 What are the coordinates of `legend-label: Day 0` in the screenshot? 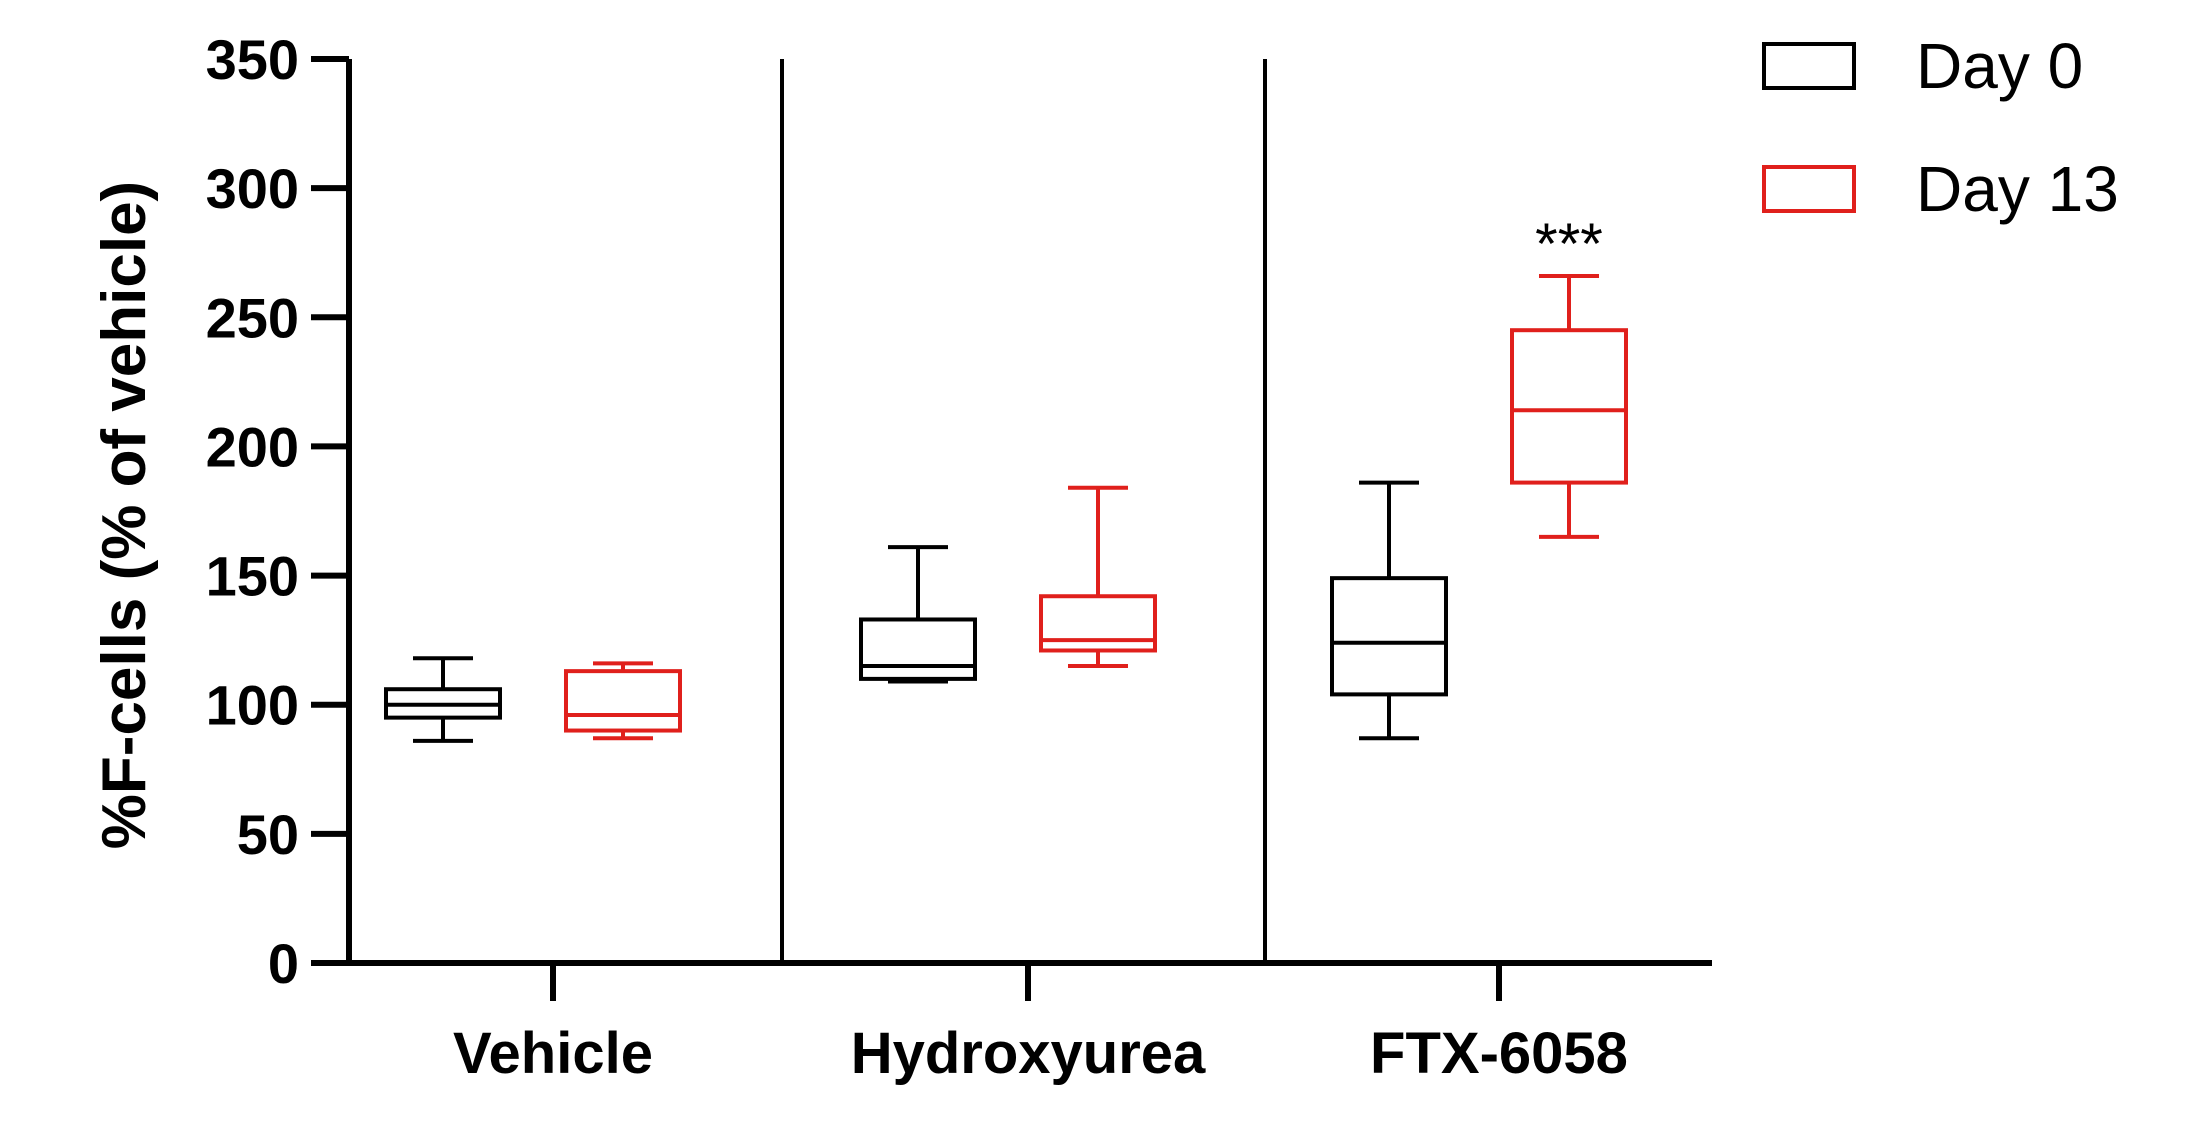 It's located at (1999, 66).